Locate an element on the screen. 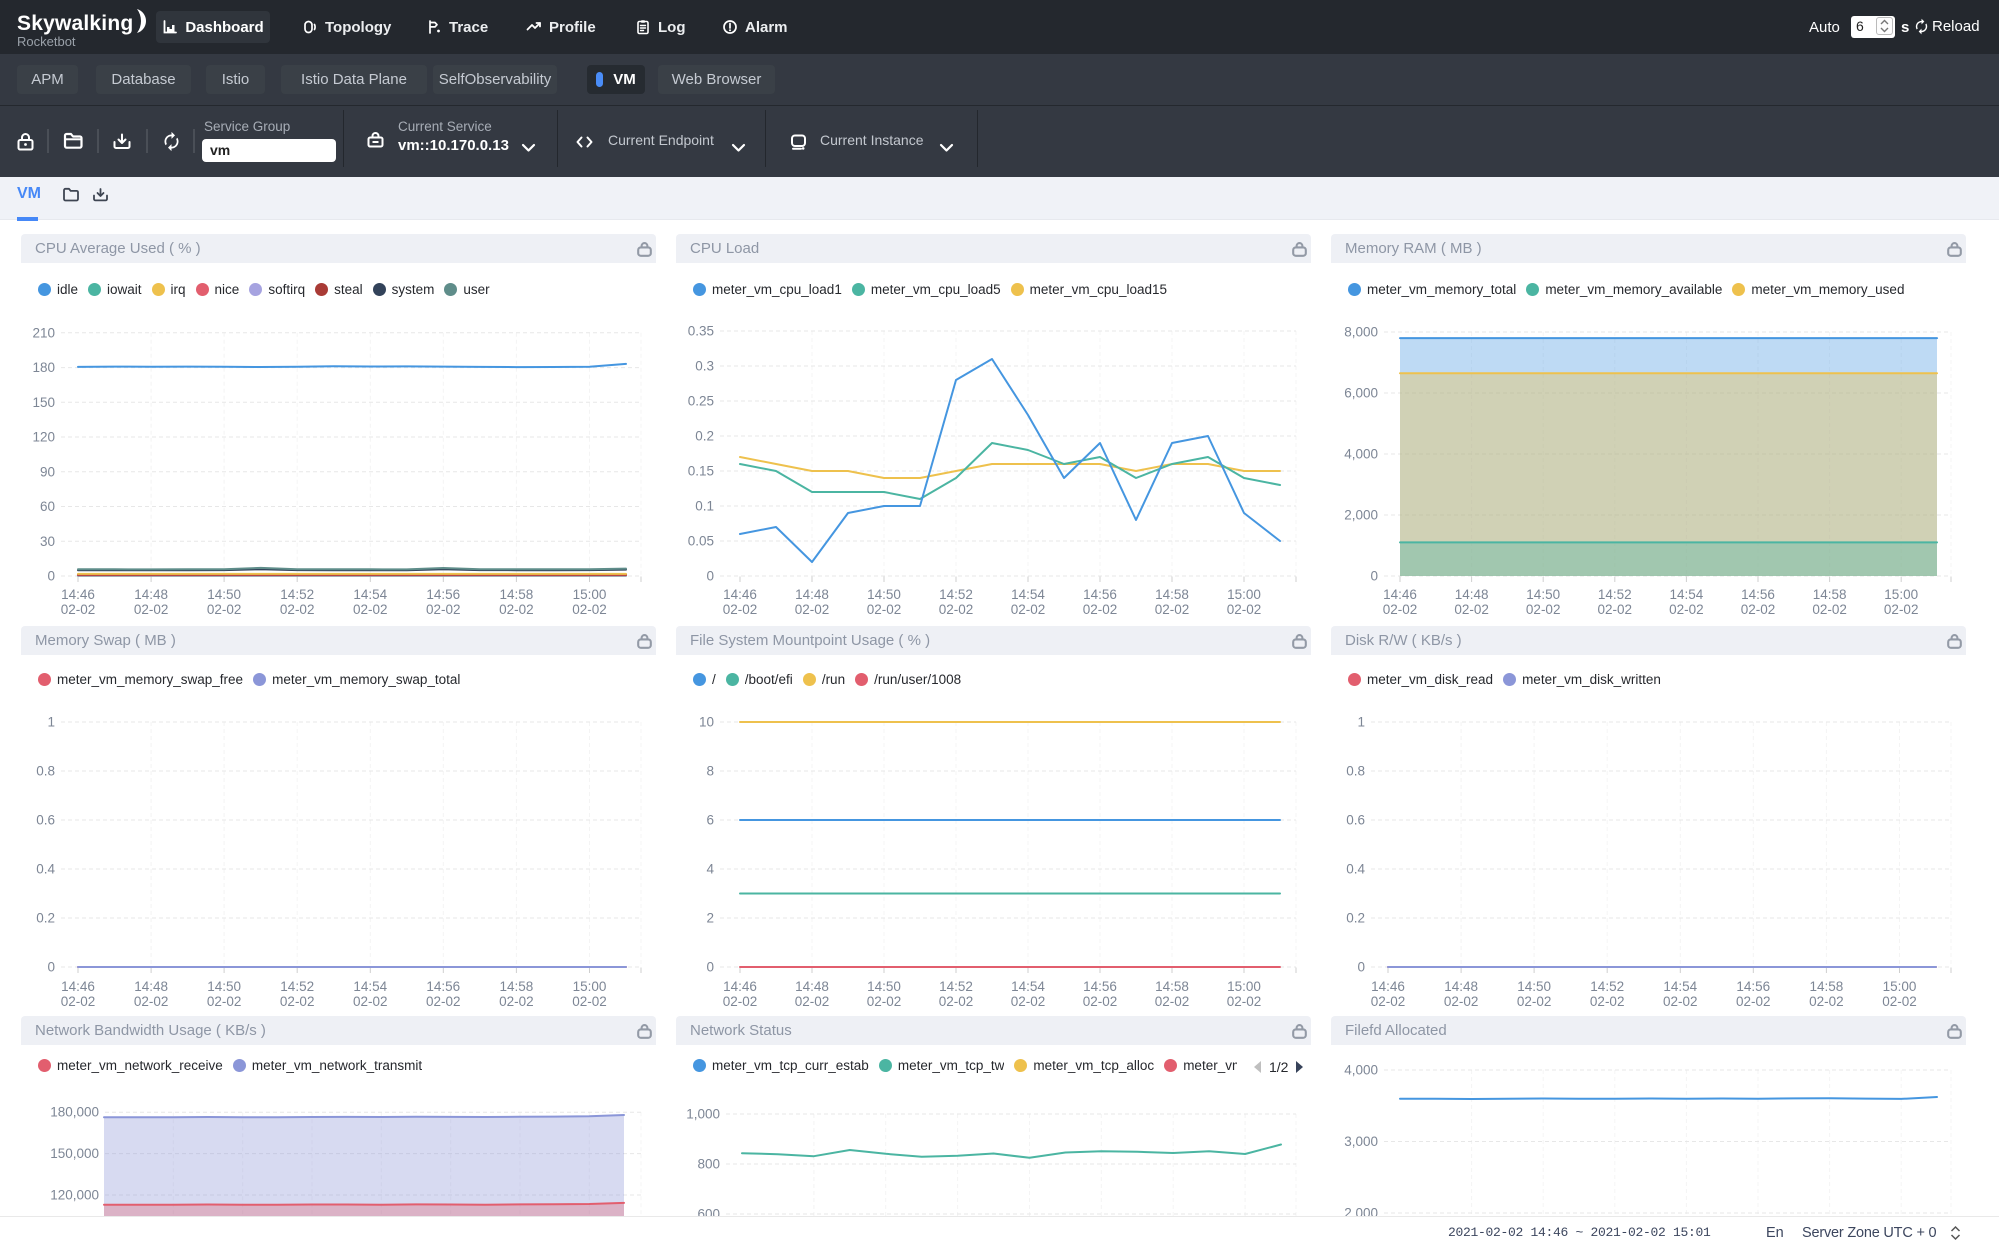  svg-text: 180 is located at coordinates (43, 367).